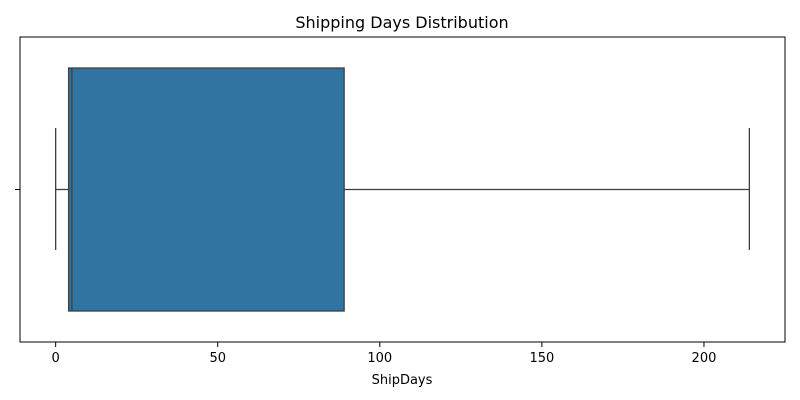 The image size is (800, 400). What do you see at coordinates (56, 358) in the screenshot?
I see `x-tick-label: 0` at bounding box center [56, 358].